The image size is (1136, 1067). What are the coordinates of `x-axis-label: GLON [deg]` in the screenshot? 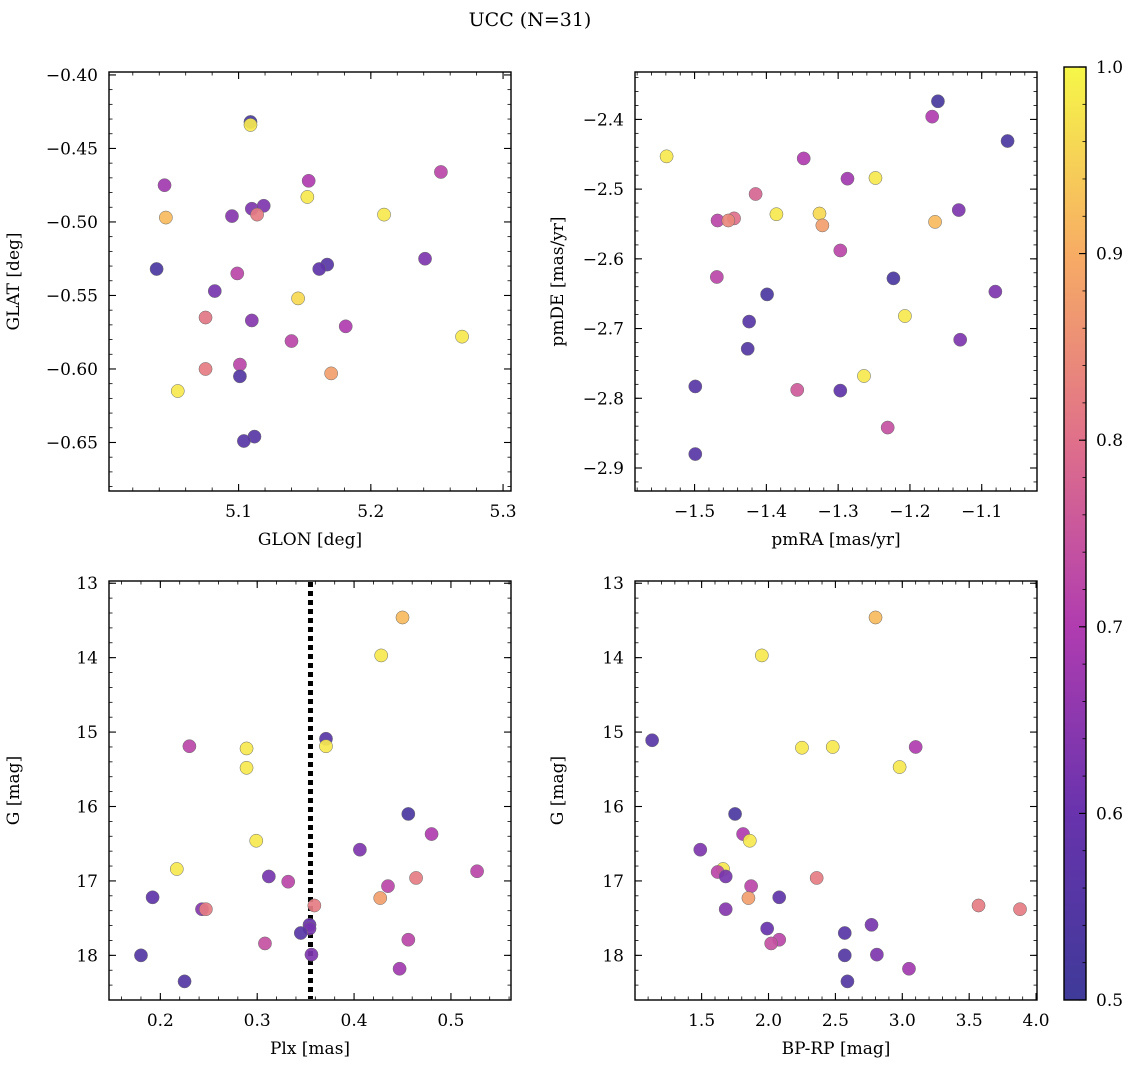 It's located at (310, 540).